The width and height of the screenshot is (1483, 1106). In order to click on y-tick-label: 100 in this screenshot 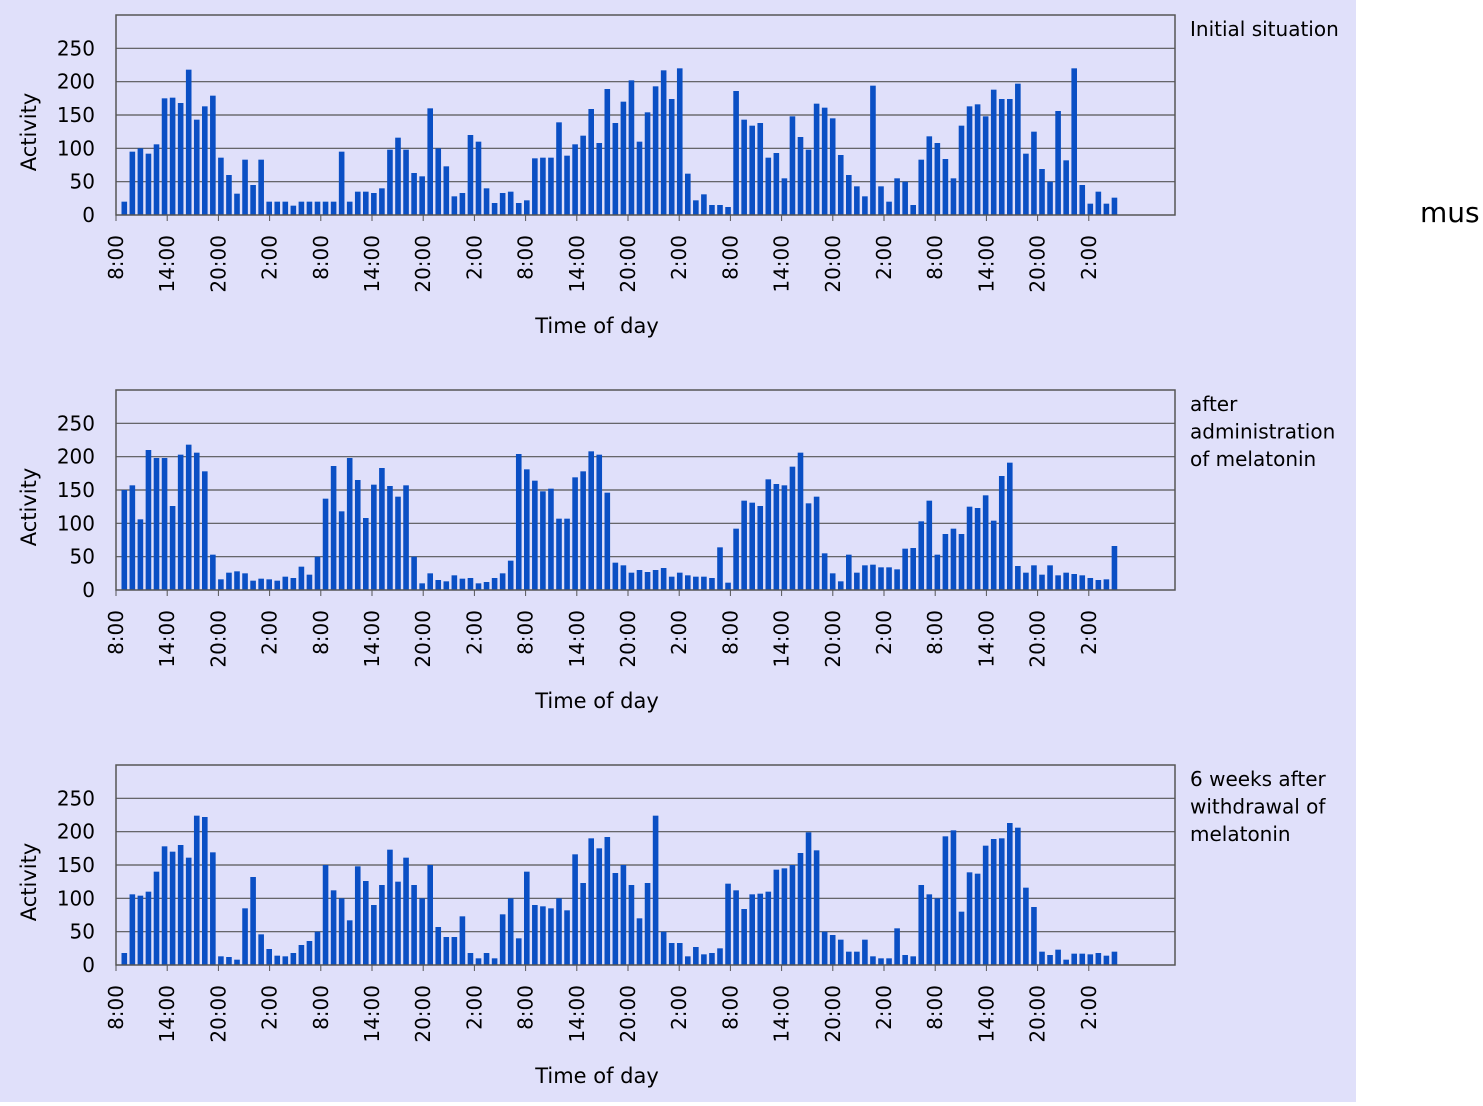, I will do `click(76, 148)`.